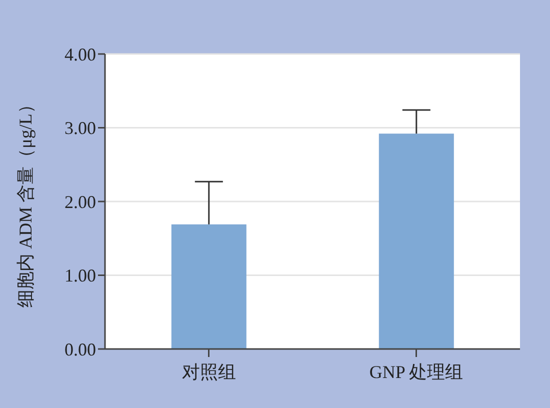  Describe the element at coordinates (209, 372) in the screenshot. I see `x-tick-label: 对照组` at that location.